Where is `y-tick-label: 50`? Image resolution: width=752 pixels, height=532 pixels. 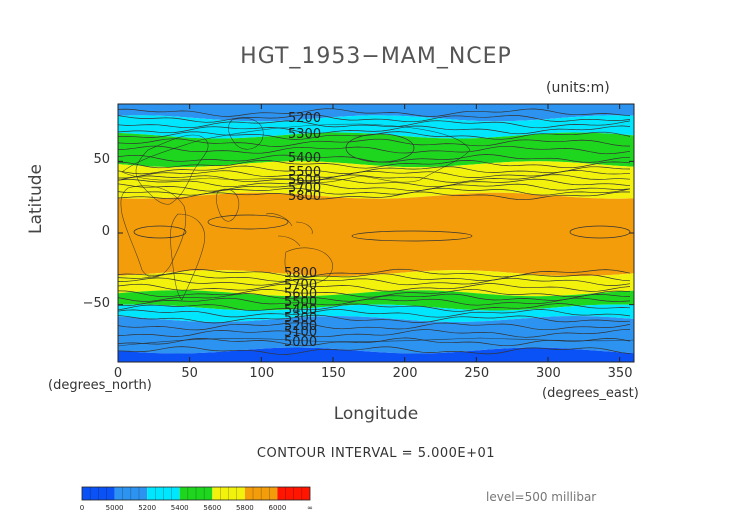
y-tick-label: 50 is located at coordinates (101, 160).